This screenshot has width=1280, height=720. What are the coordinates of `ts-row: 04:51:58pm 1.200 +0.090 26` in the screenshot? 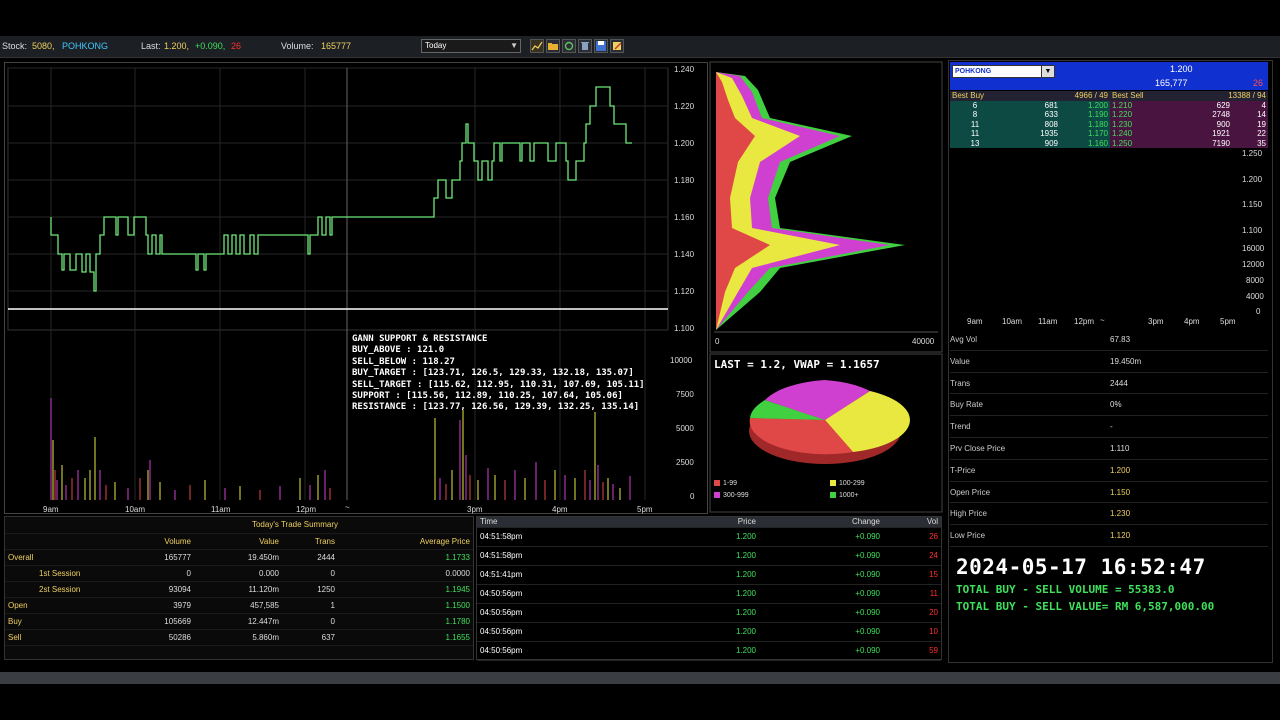 It's located at (709, 537).